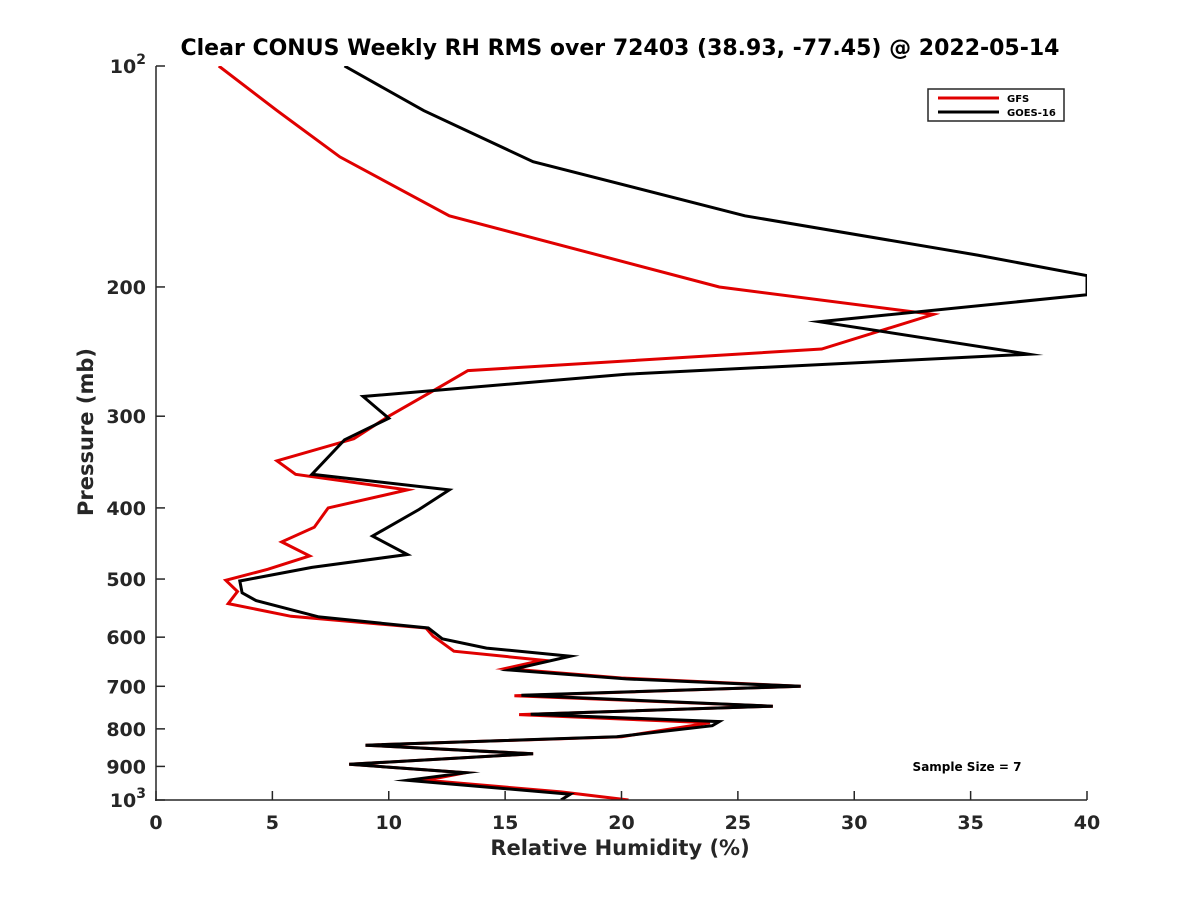 Image resolution: width=1200 pixels, height=900 pixels. Describe the element at coordinates (126, 288) in the screenshot. I see `y-tick-label: 200` at that location.